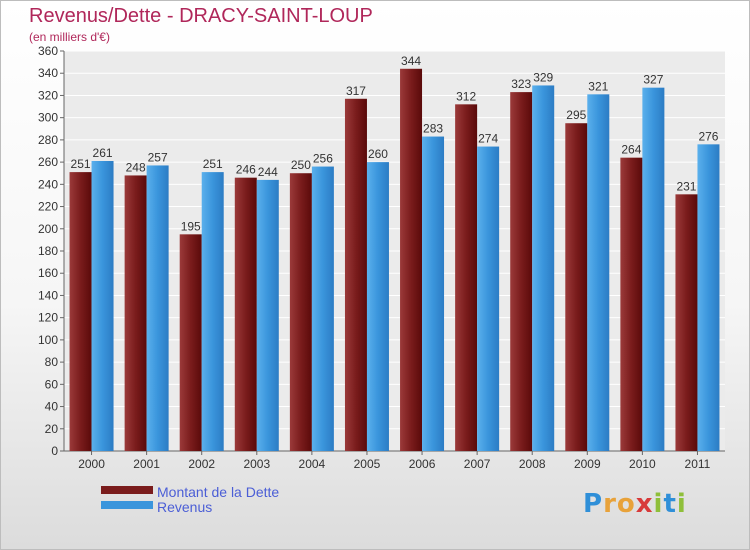 This screenshot has height=550, width=750. What do you see at coordinates (191, 226) in the screenshot?
I see `data-label-dette: 195` at bounding box center [191, 226].